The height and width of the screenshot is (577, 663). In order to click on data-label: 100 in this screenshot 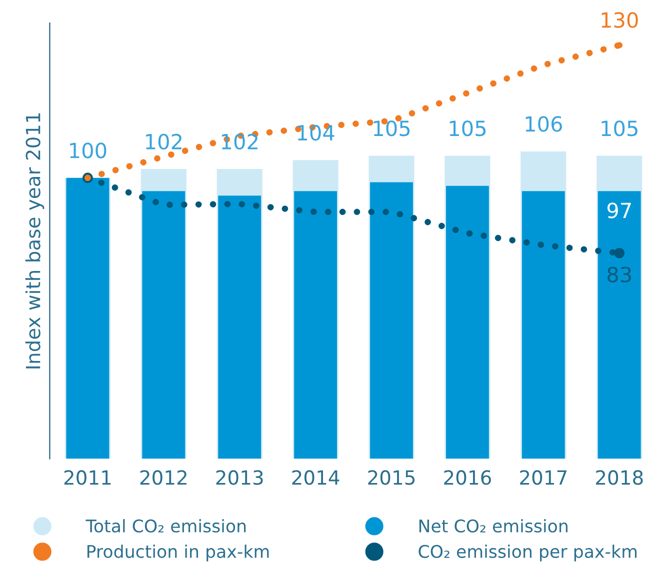, I will do `click(88, 150)`.